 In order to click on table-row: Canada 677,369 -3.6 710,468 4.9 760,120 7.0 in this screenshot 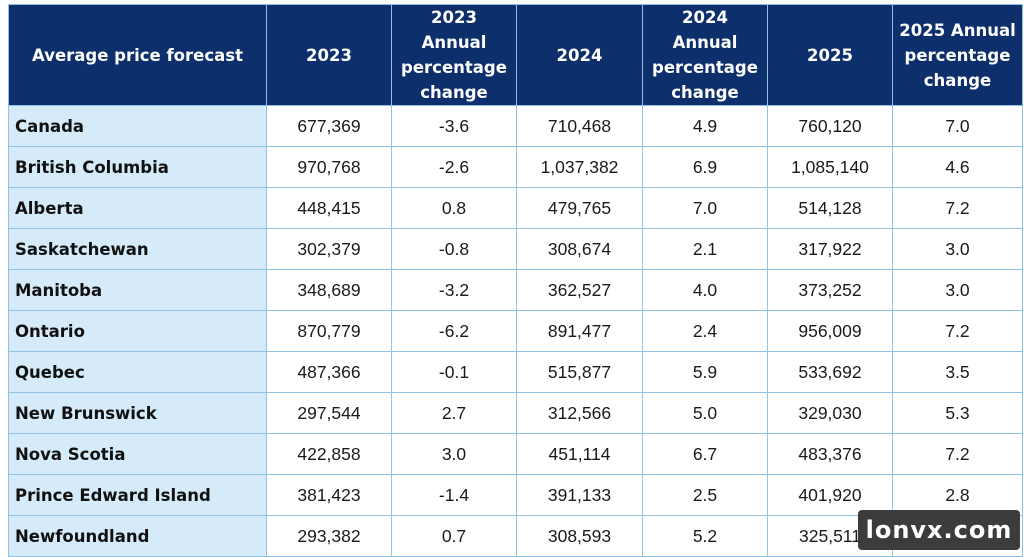, I will do `click(515, 126)`.